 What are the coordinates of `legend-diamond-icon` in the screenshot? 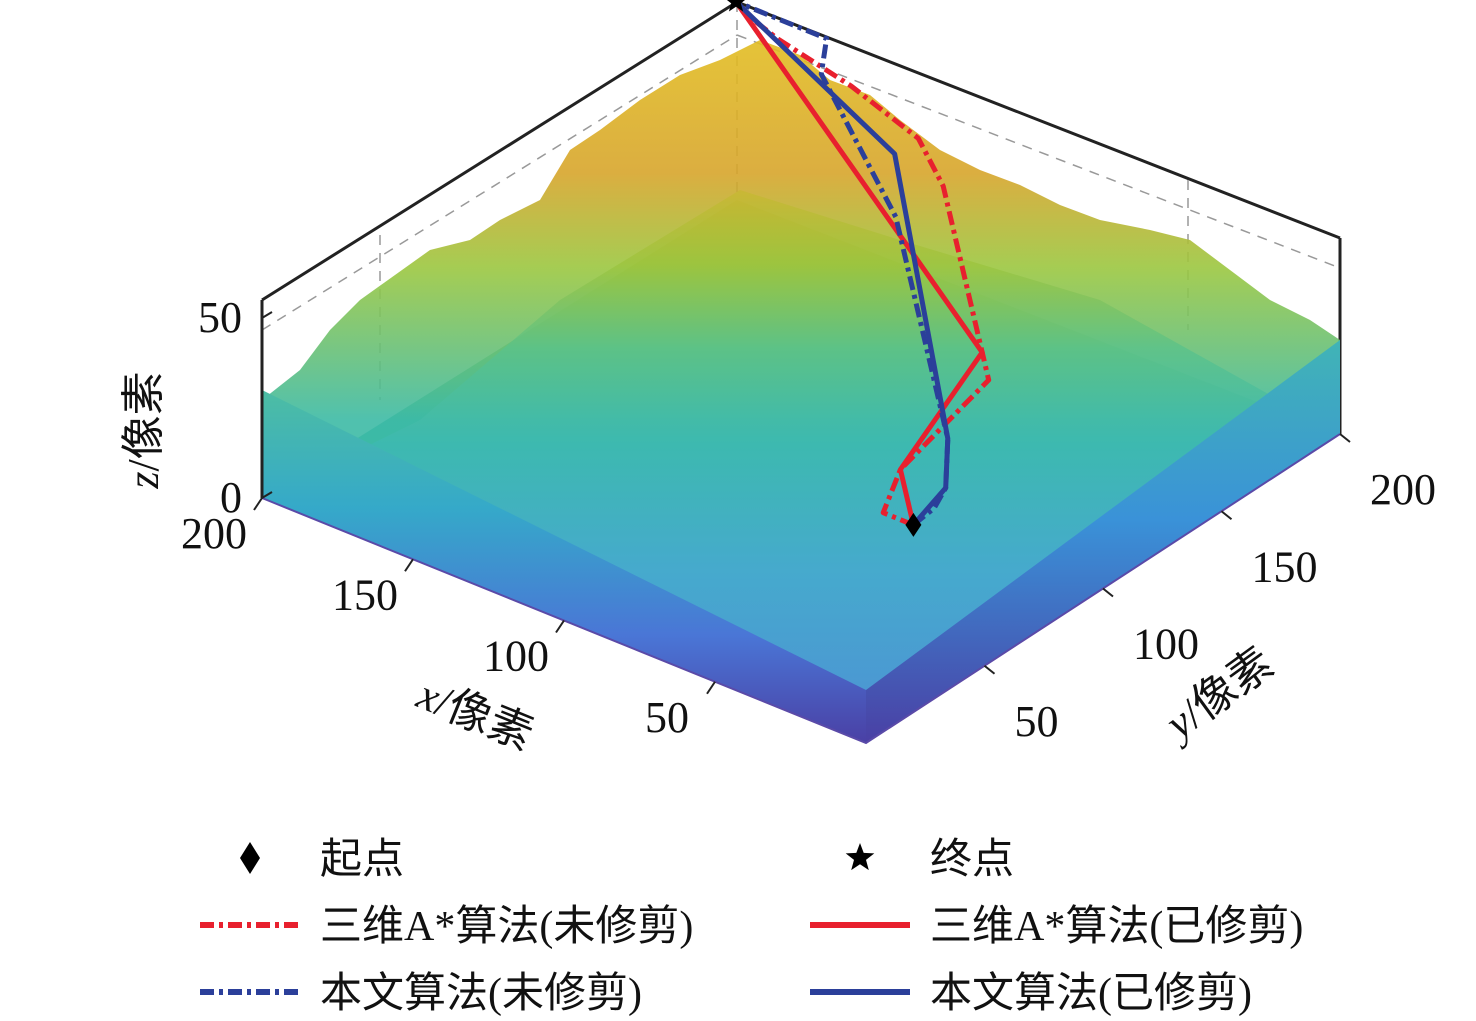 It's located at (250, 858).